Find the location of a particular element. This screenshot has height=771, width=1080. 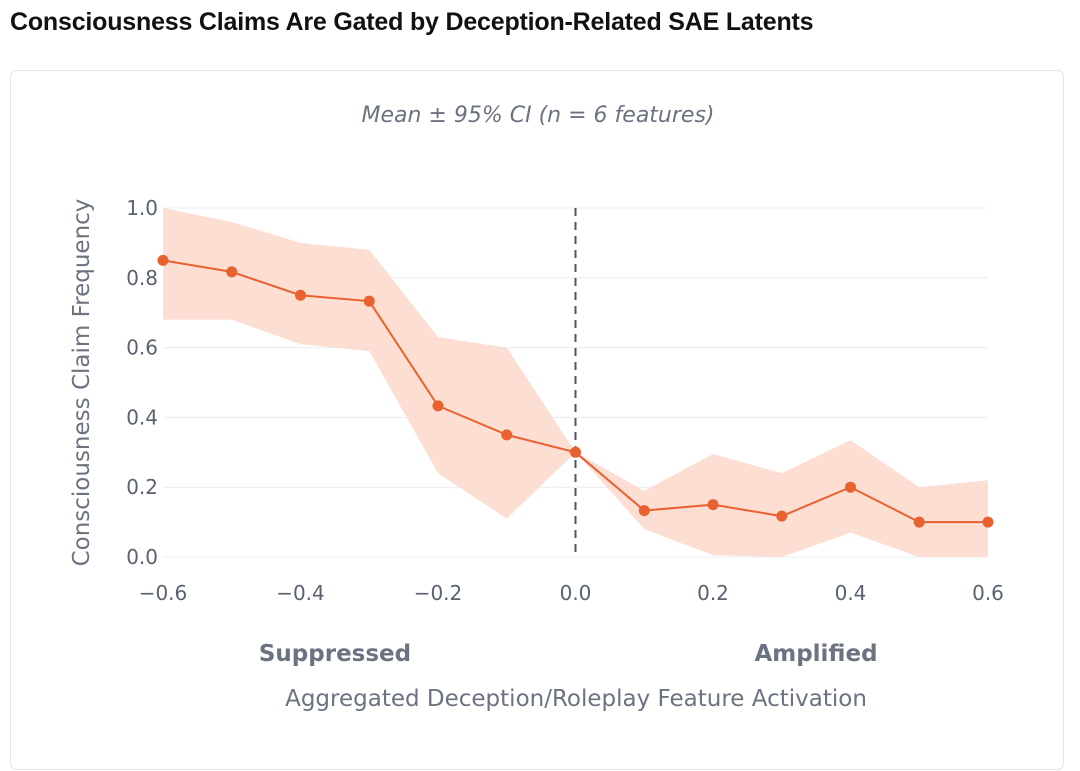

y-tick-label-5: 1.0 is located at coordinates (142, 208).